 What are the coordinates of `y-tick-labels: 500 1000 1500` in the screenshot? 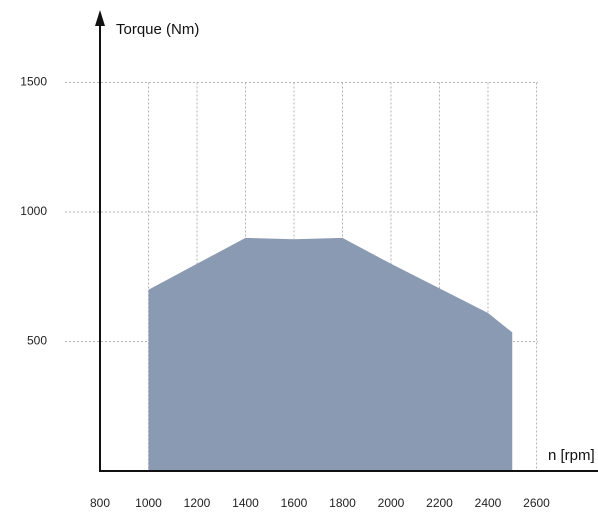 It's located at (33, 211).